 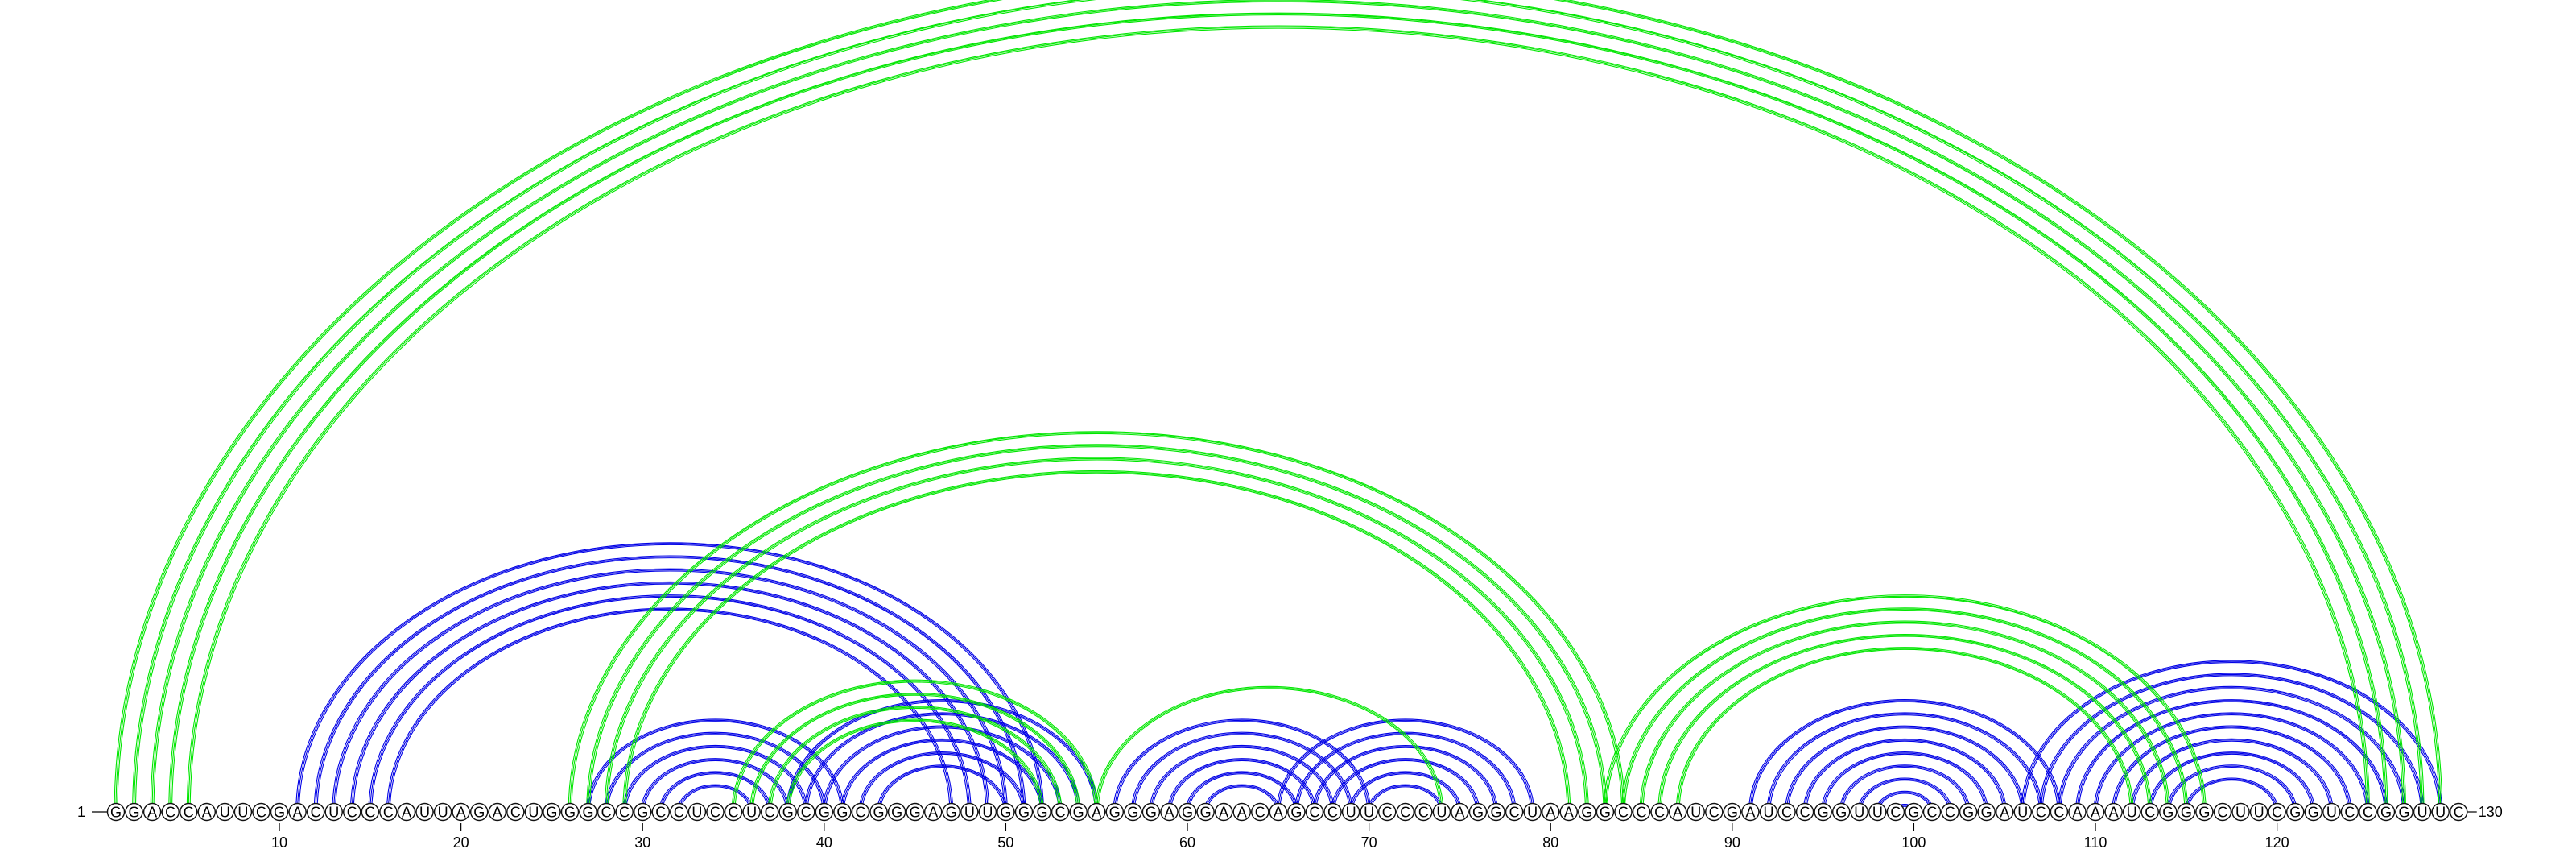 I want to click on tick-label: 10, so click(x=279, y=843).